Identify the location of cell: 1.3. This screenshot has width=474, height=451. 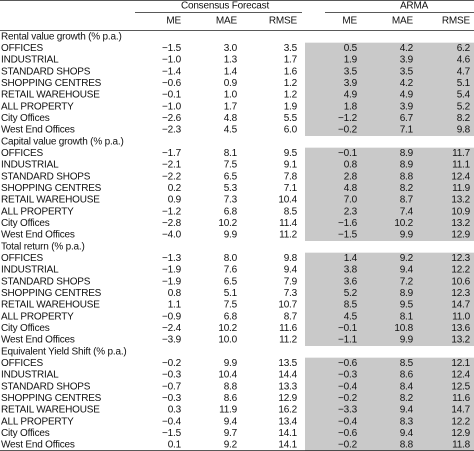
(231, 60).